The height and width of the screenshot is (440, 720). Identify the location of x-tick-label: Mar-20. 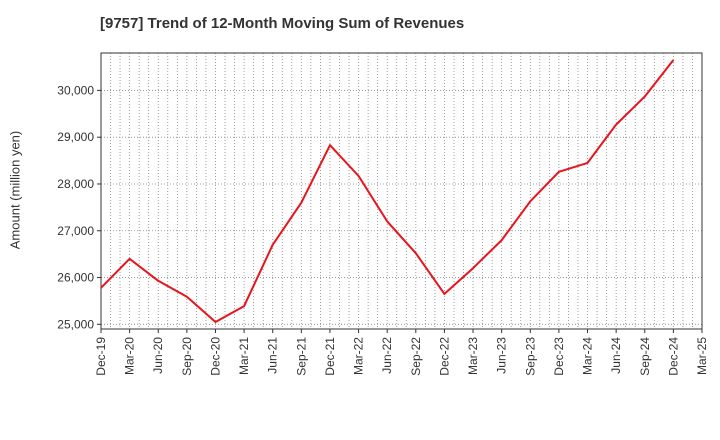
(130, 356).